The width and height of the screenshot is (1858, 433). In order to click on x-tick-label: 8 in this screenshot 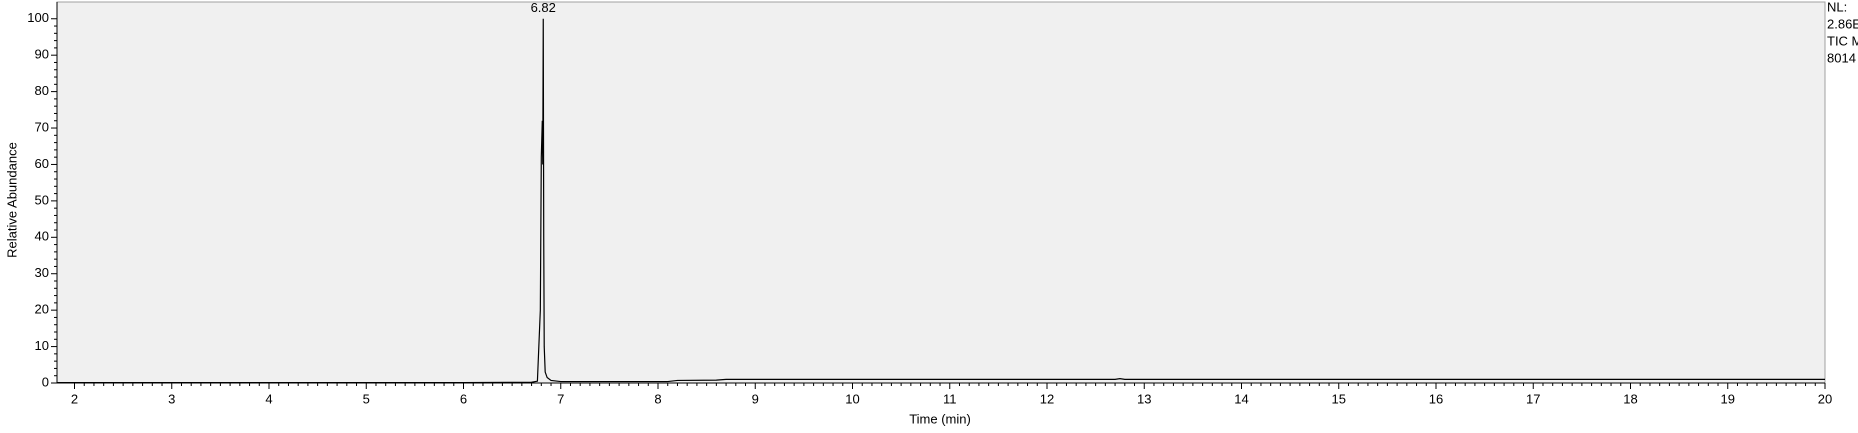, I will do `click(657, 398)`.